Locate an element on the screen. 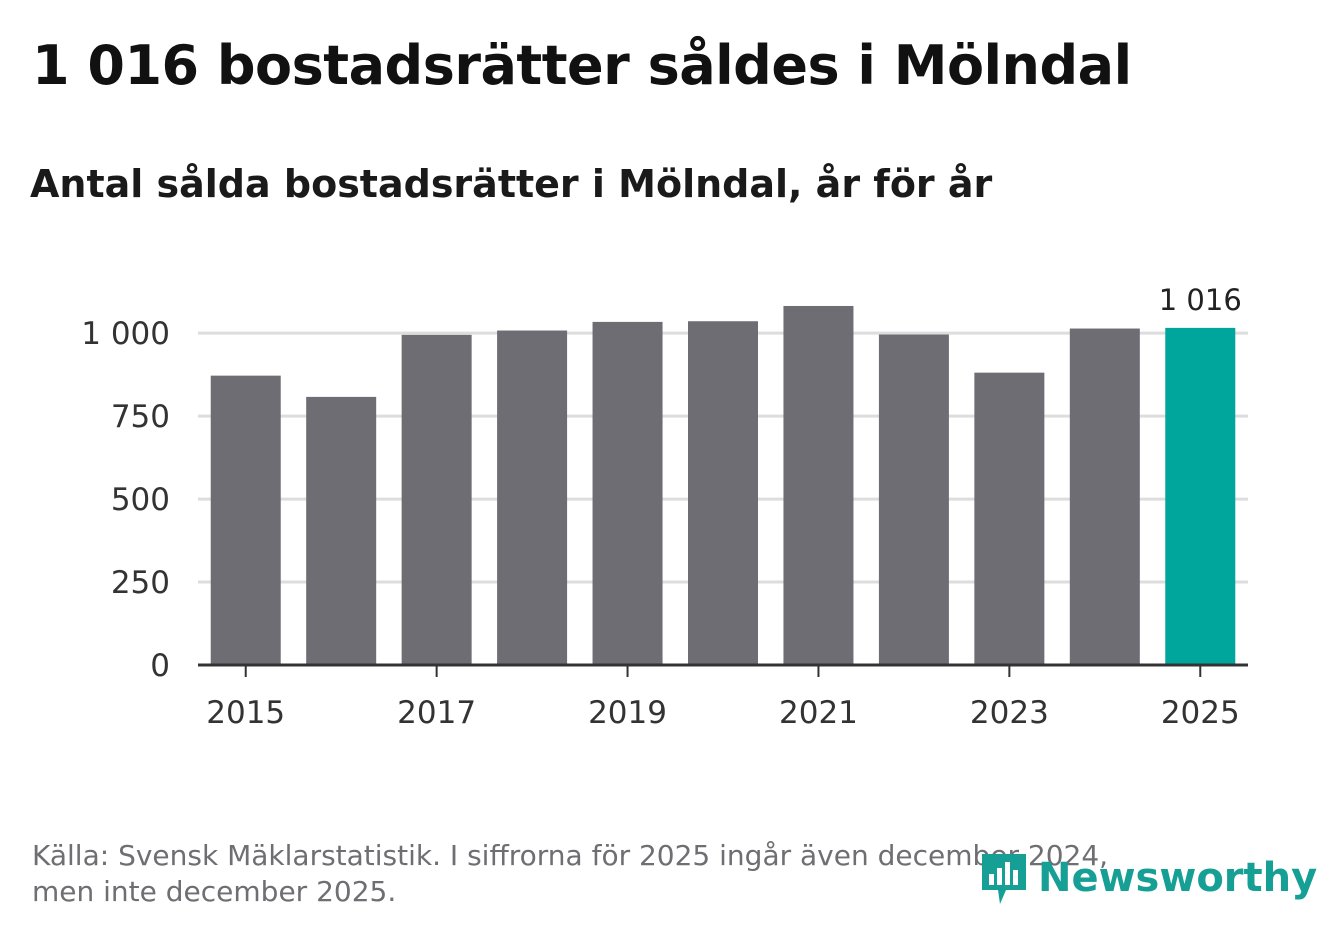 The height and width of the screenshot is (939, 1322). y-axis-labels: 0 250 500 750 1 000 is located at coordinates (125, 500).